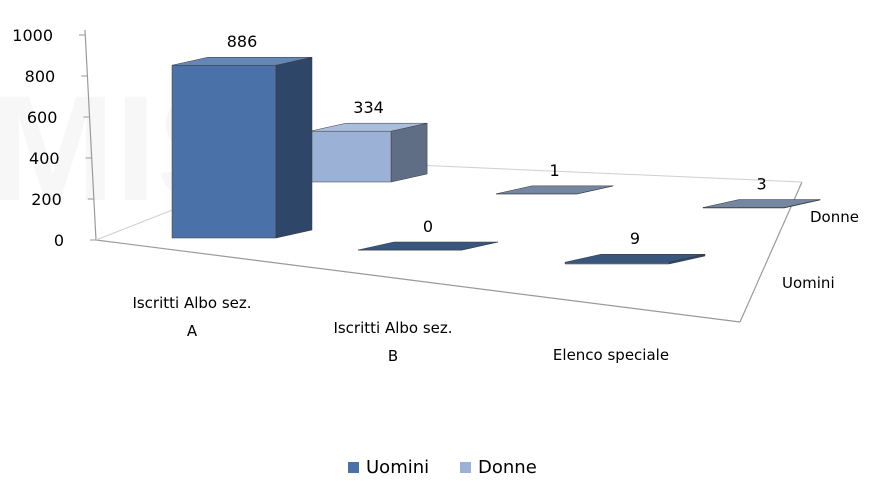  I want to click on category-label-line: Elenco speciale, so click(611, 355).